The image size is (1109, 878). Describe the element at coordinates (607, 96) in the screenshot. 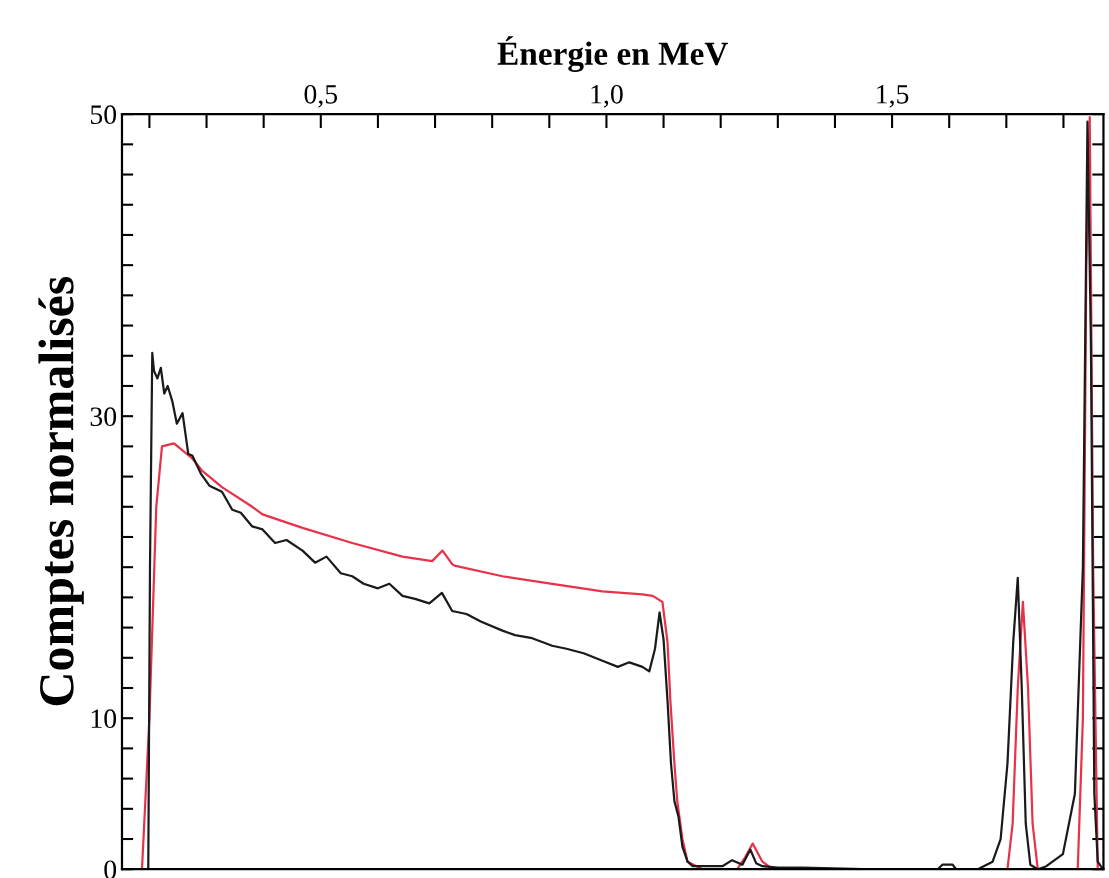

I see `x-tick-label: 1,0` at that location.